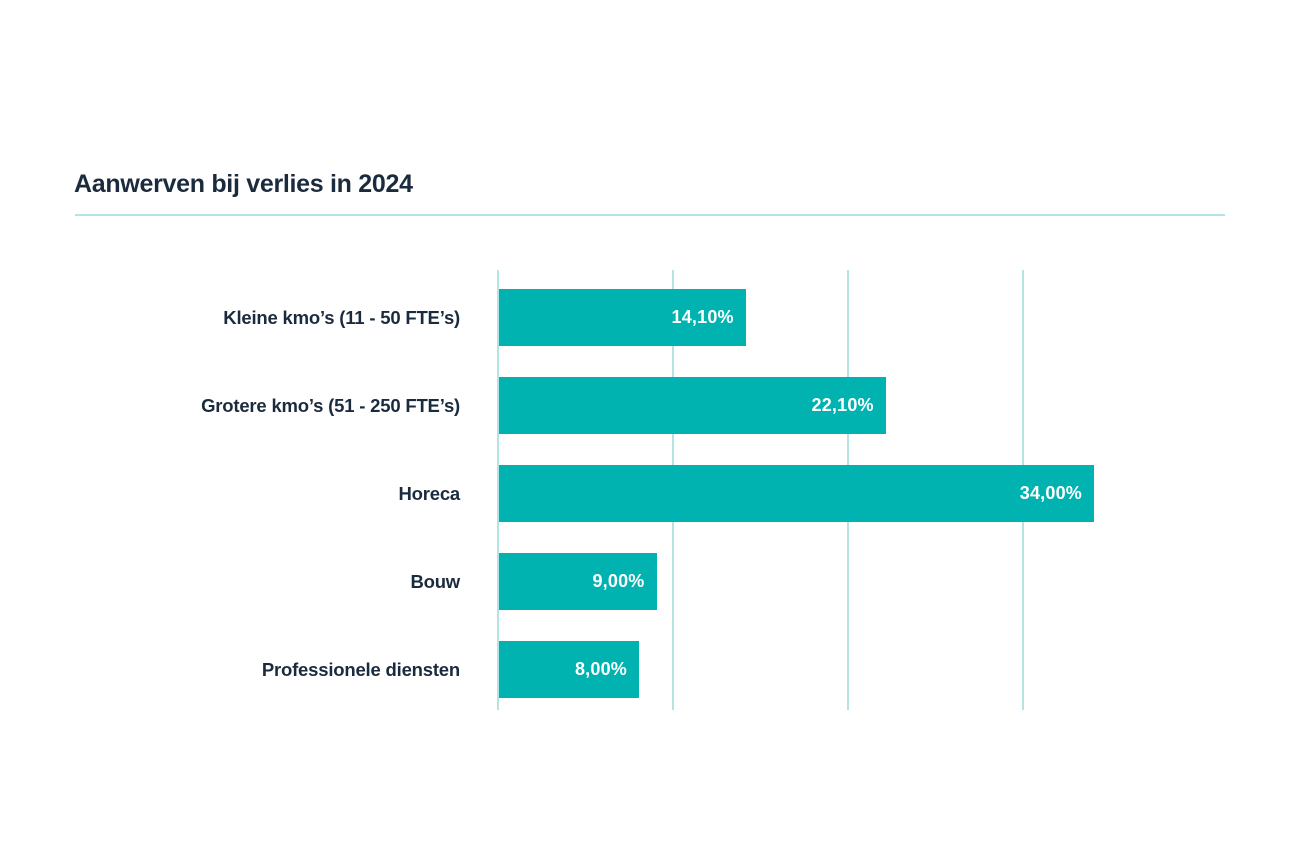  What do you see at coordinates (498, 490) in the screenshot?
I see `gridline` at bounding box center [498, 490].